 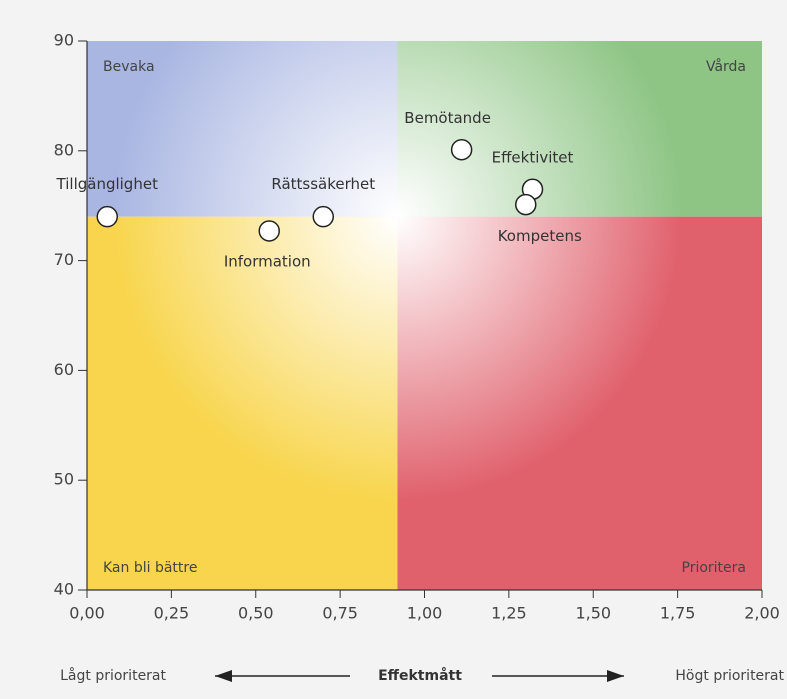 I want to click on point-label: Information, so click(x=267, y=261).